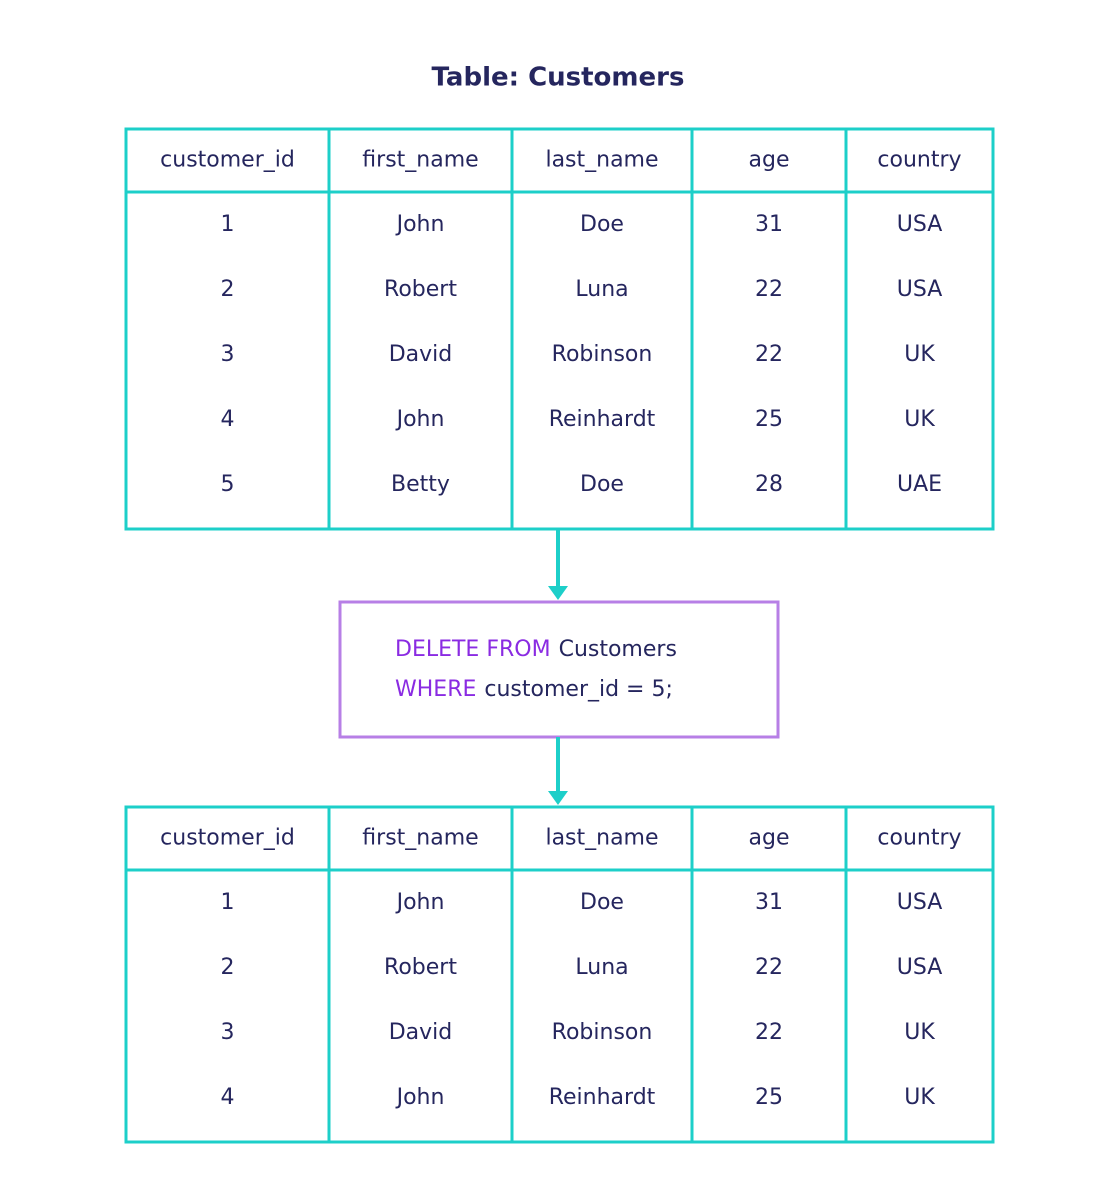 The height and width of the screenshot is (1200, 1120). I want to click on query-text: customer_id = 5;, so click(578, 689).